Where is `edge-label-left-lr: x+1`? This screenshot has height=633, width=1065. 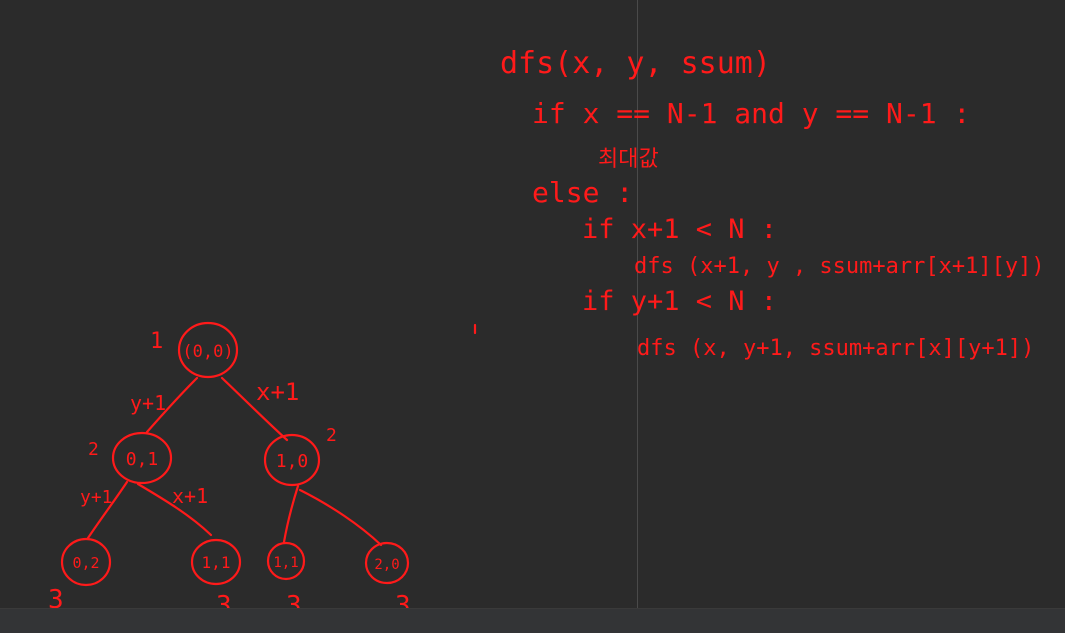
edge-label-left-lr: x+1 is located at coordinates (190, 496).